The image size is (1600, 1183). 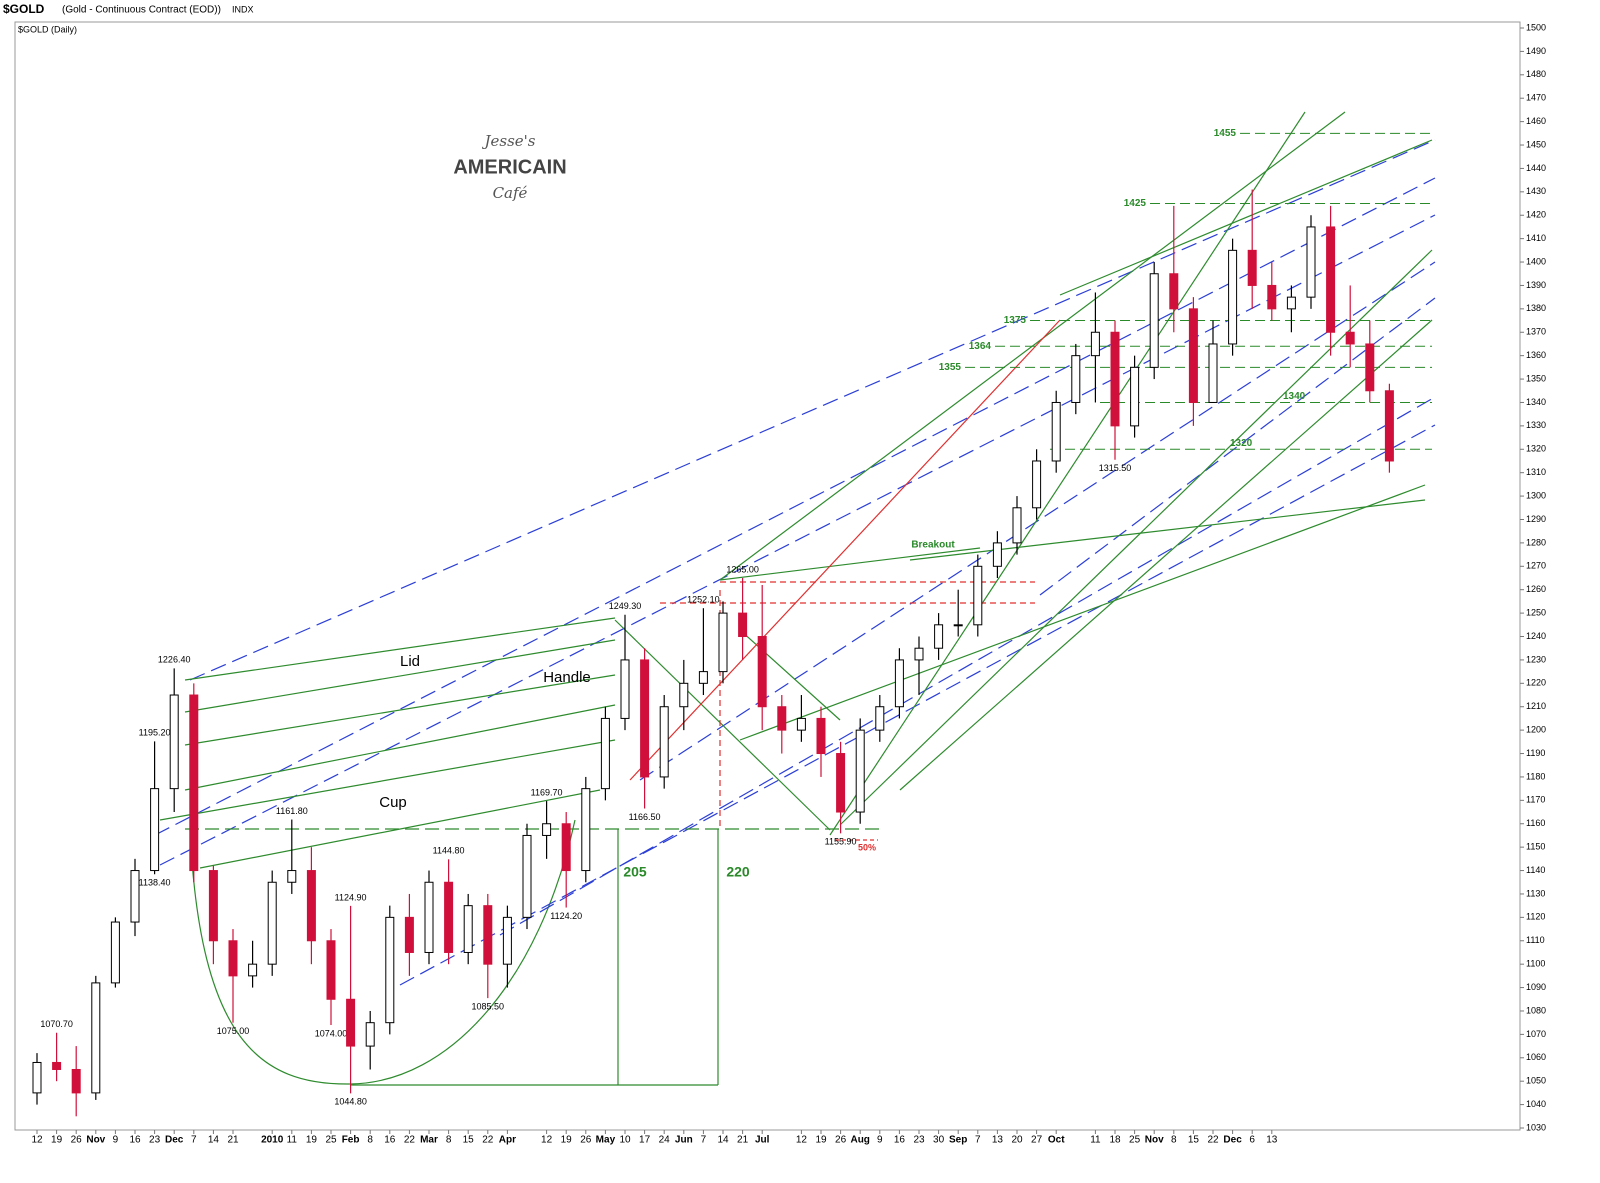 What do you see at coordinates (1154, 1140) in the screenshot?
I see `x-tick-label: Nov` at bounding box center [1154, 1140].